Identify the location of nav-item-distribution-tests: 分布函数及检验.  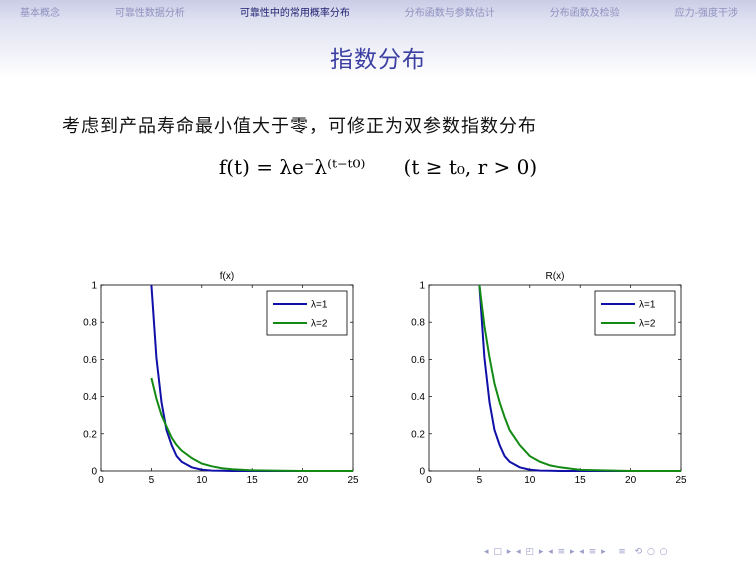
(584, 13).